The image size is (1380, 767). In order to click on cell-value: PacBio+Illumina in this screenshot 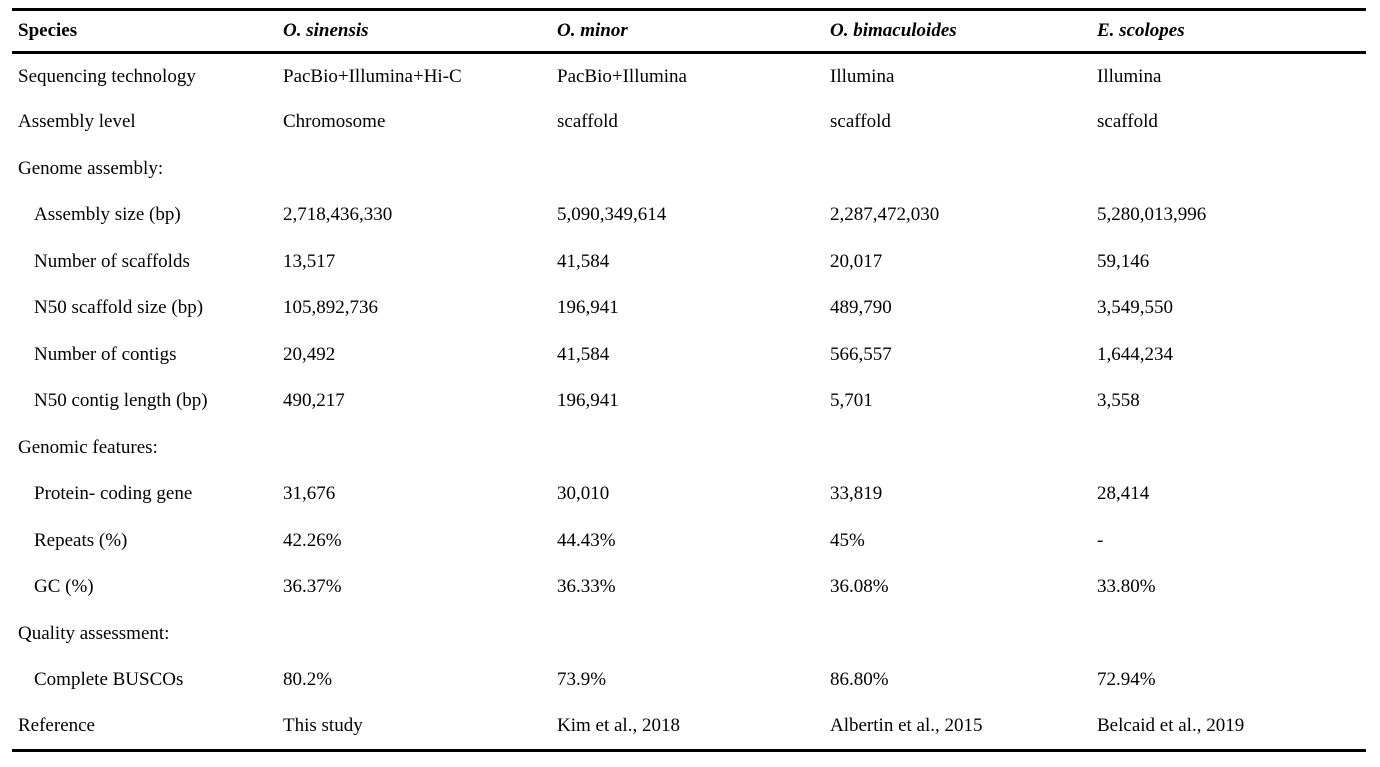, I will do `click(622, 76)`.